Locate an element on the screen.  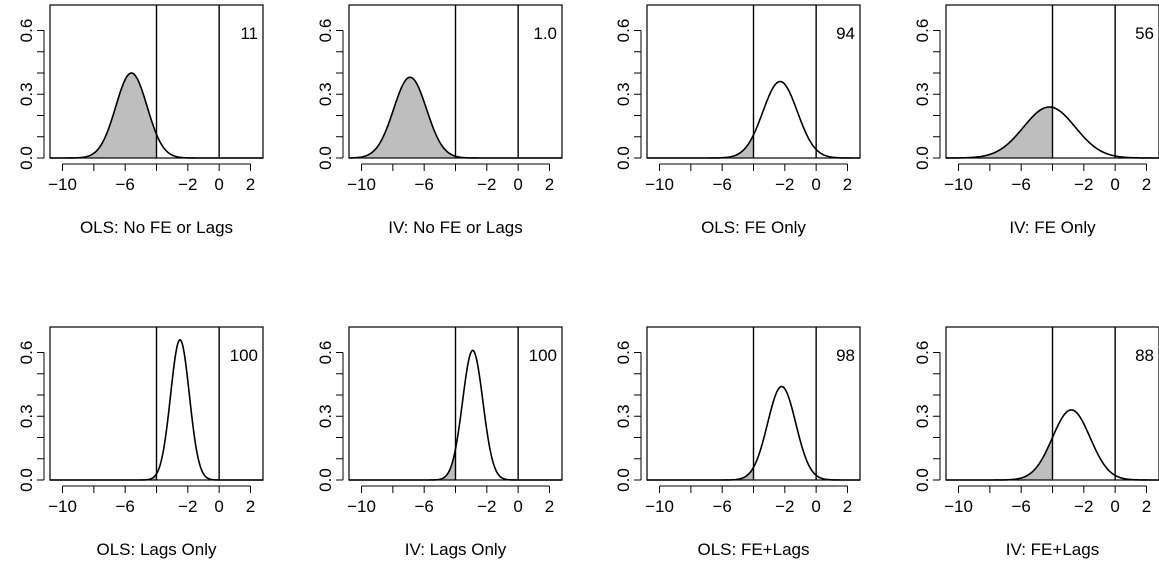
panel-8: −10 −6 −2 0 2 0.0 0.3 0.6 88 IV: FE+Lags is located at coordinates (1036, 442).